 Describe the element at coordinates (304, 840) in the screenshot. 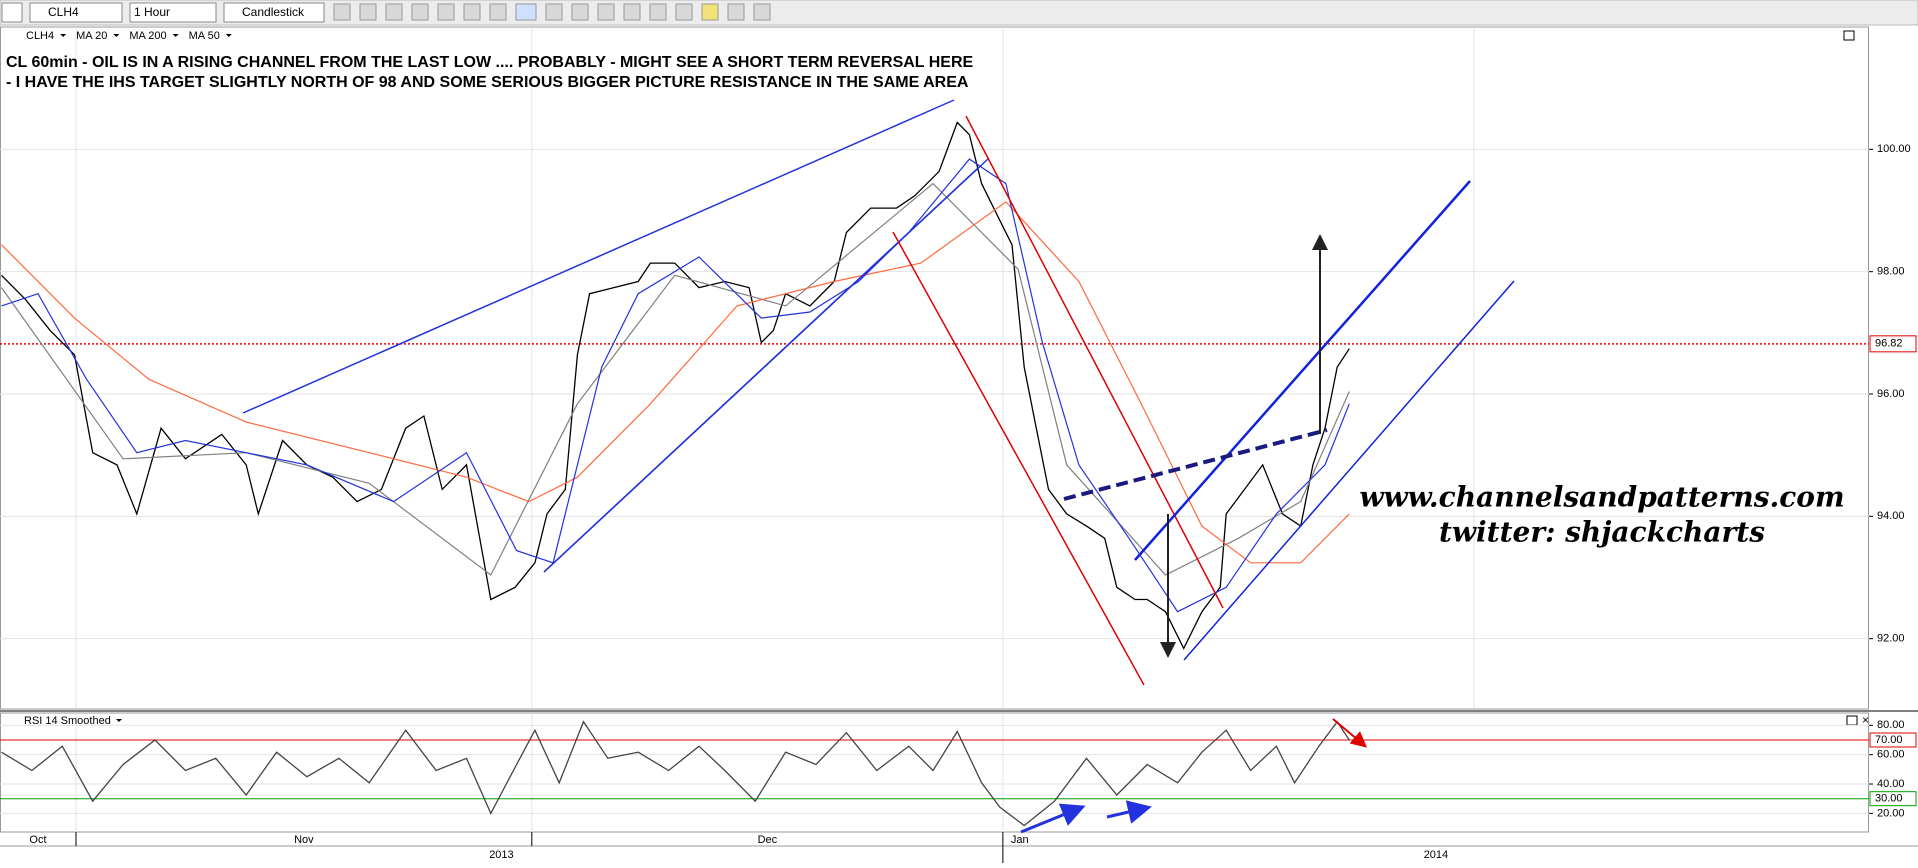

I see `x-tick-label: Nov` at that location.